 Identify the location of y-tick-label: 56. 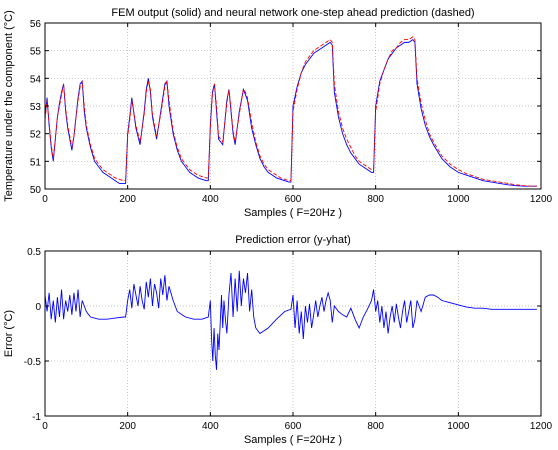
(36, 24).